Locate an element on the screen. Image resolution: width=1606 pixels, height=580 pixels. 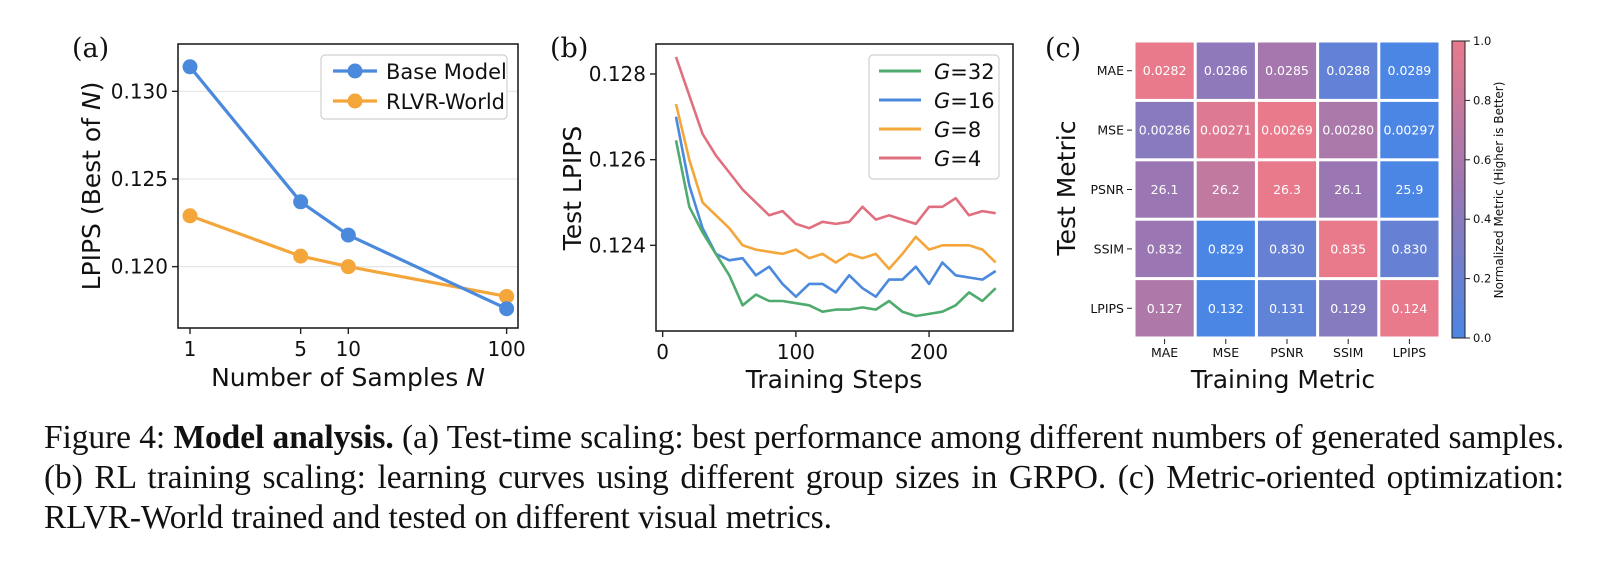
heatmap-column-label: MAE is located at coordinates (1164, 352).